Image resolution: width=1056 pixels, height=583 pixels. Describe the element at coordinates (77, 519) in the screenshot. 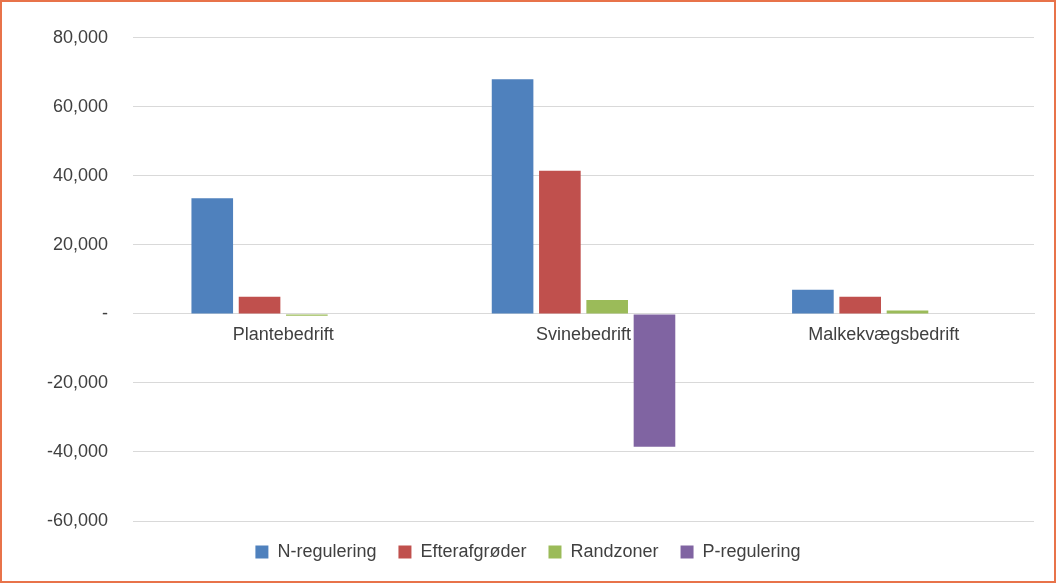

I see `y-tick-label: -60,000` at that location.